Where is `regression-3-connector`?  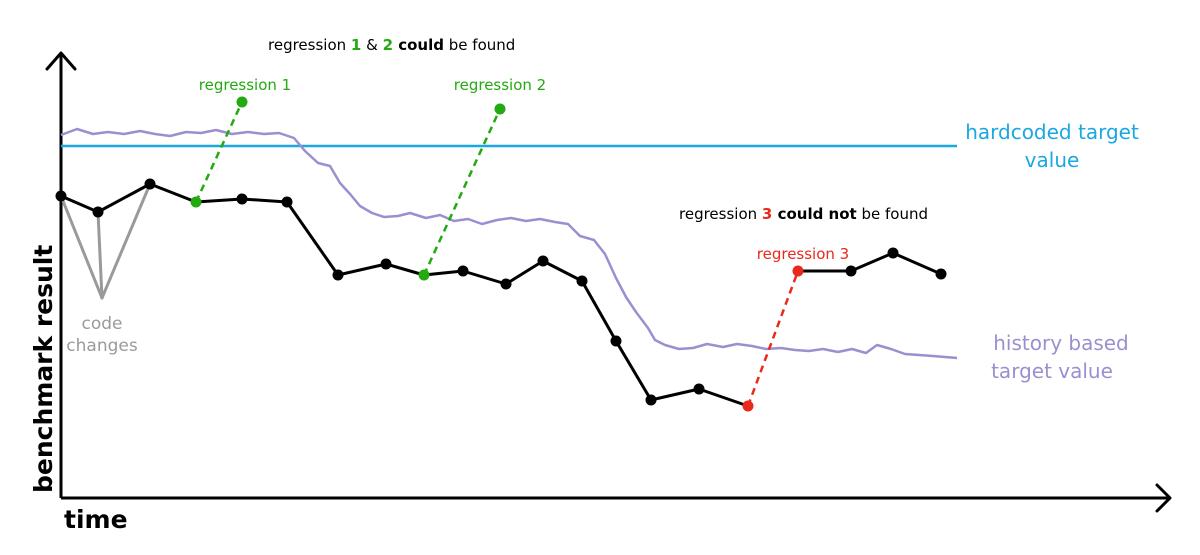
regression-3-connector is located at coordinates (773, 338).